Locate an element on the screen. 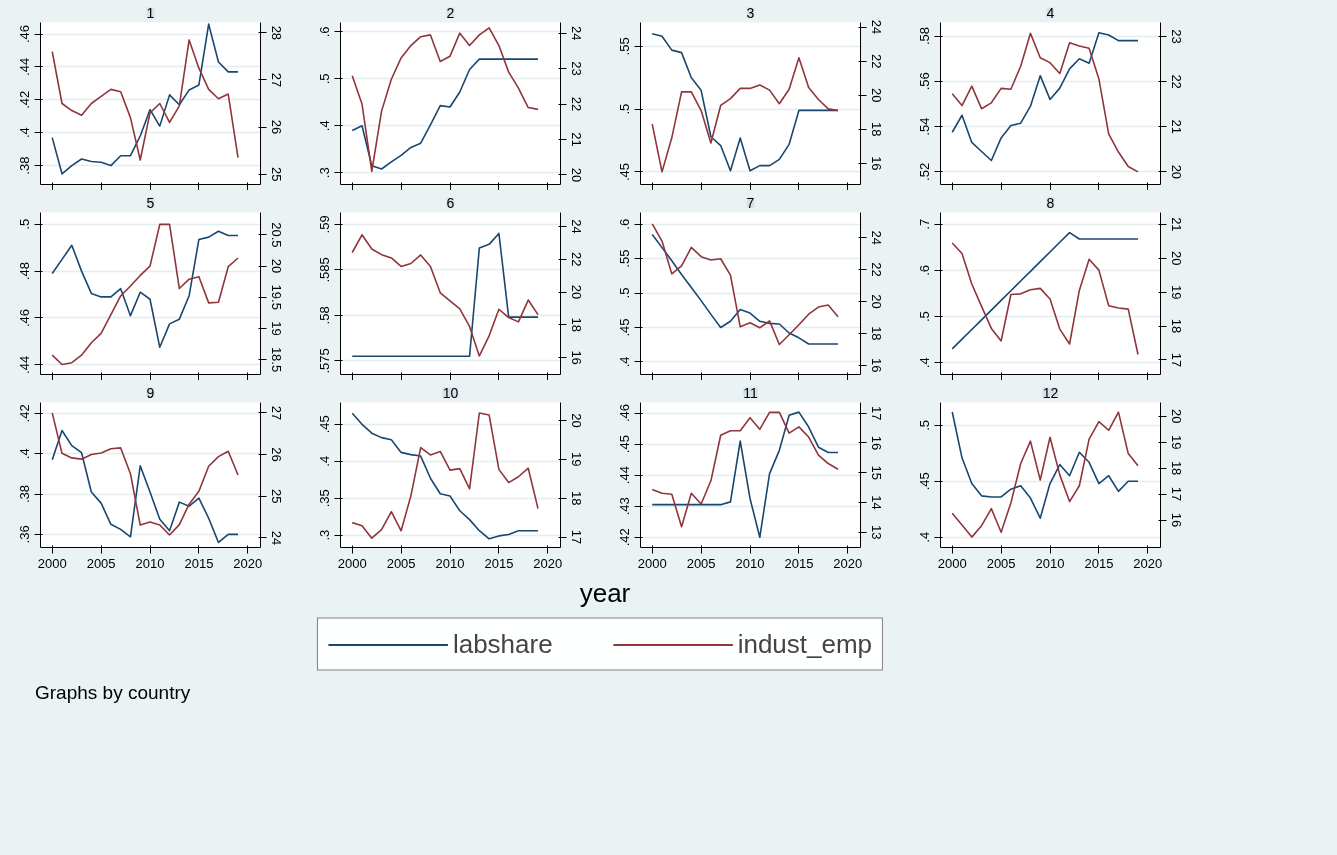  y-tick-label: .35 is located at coordinates (325, 498).